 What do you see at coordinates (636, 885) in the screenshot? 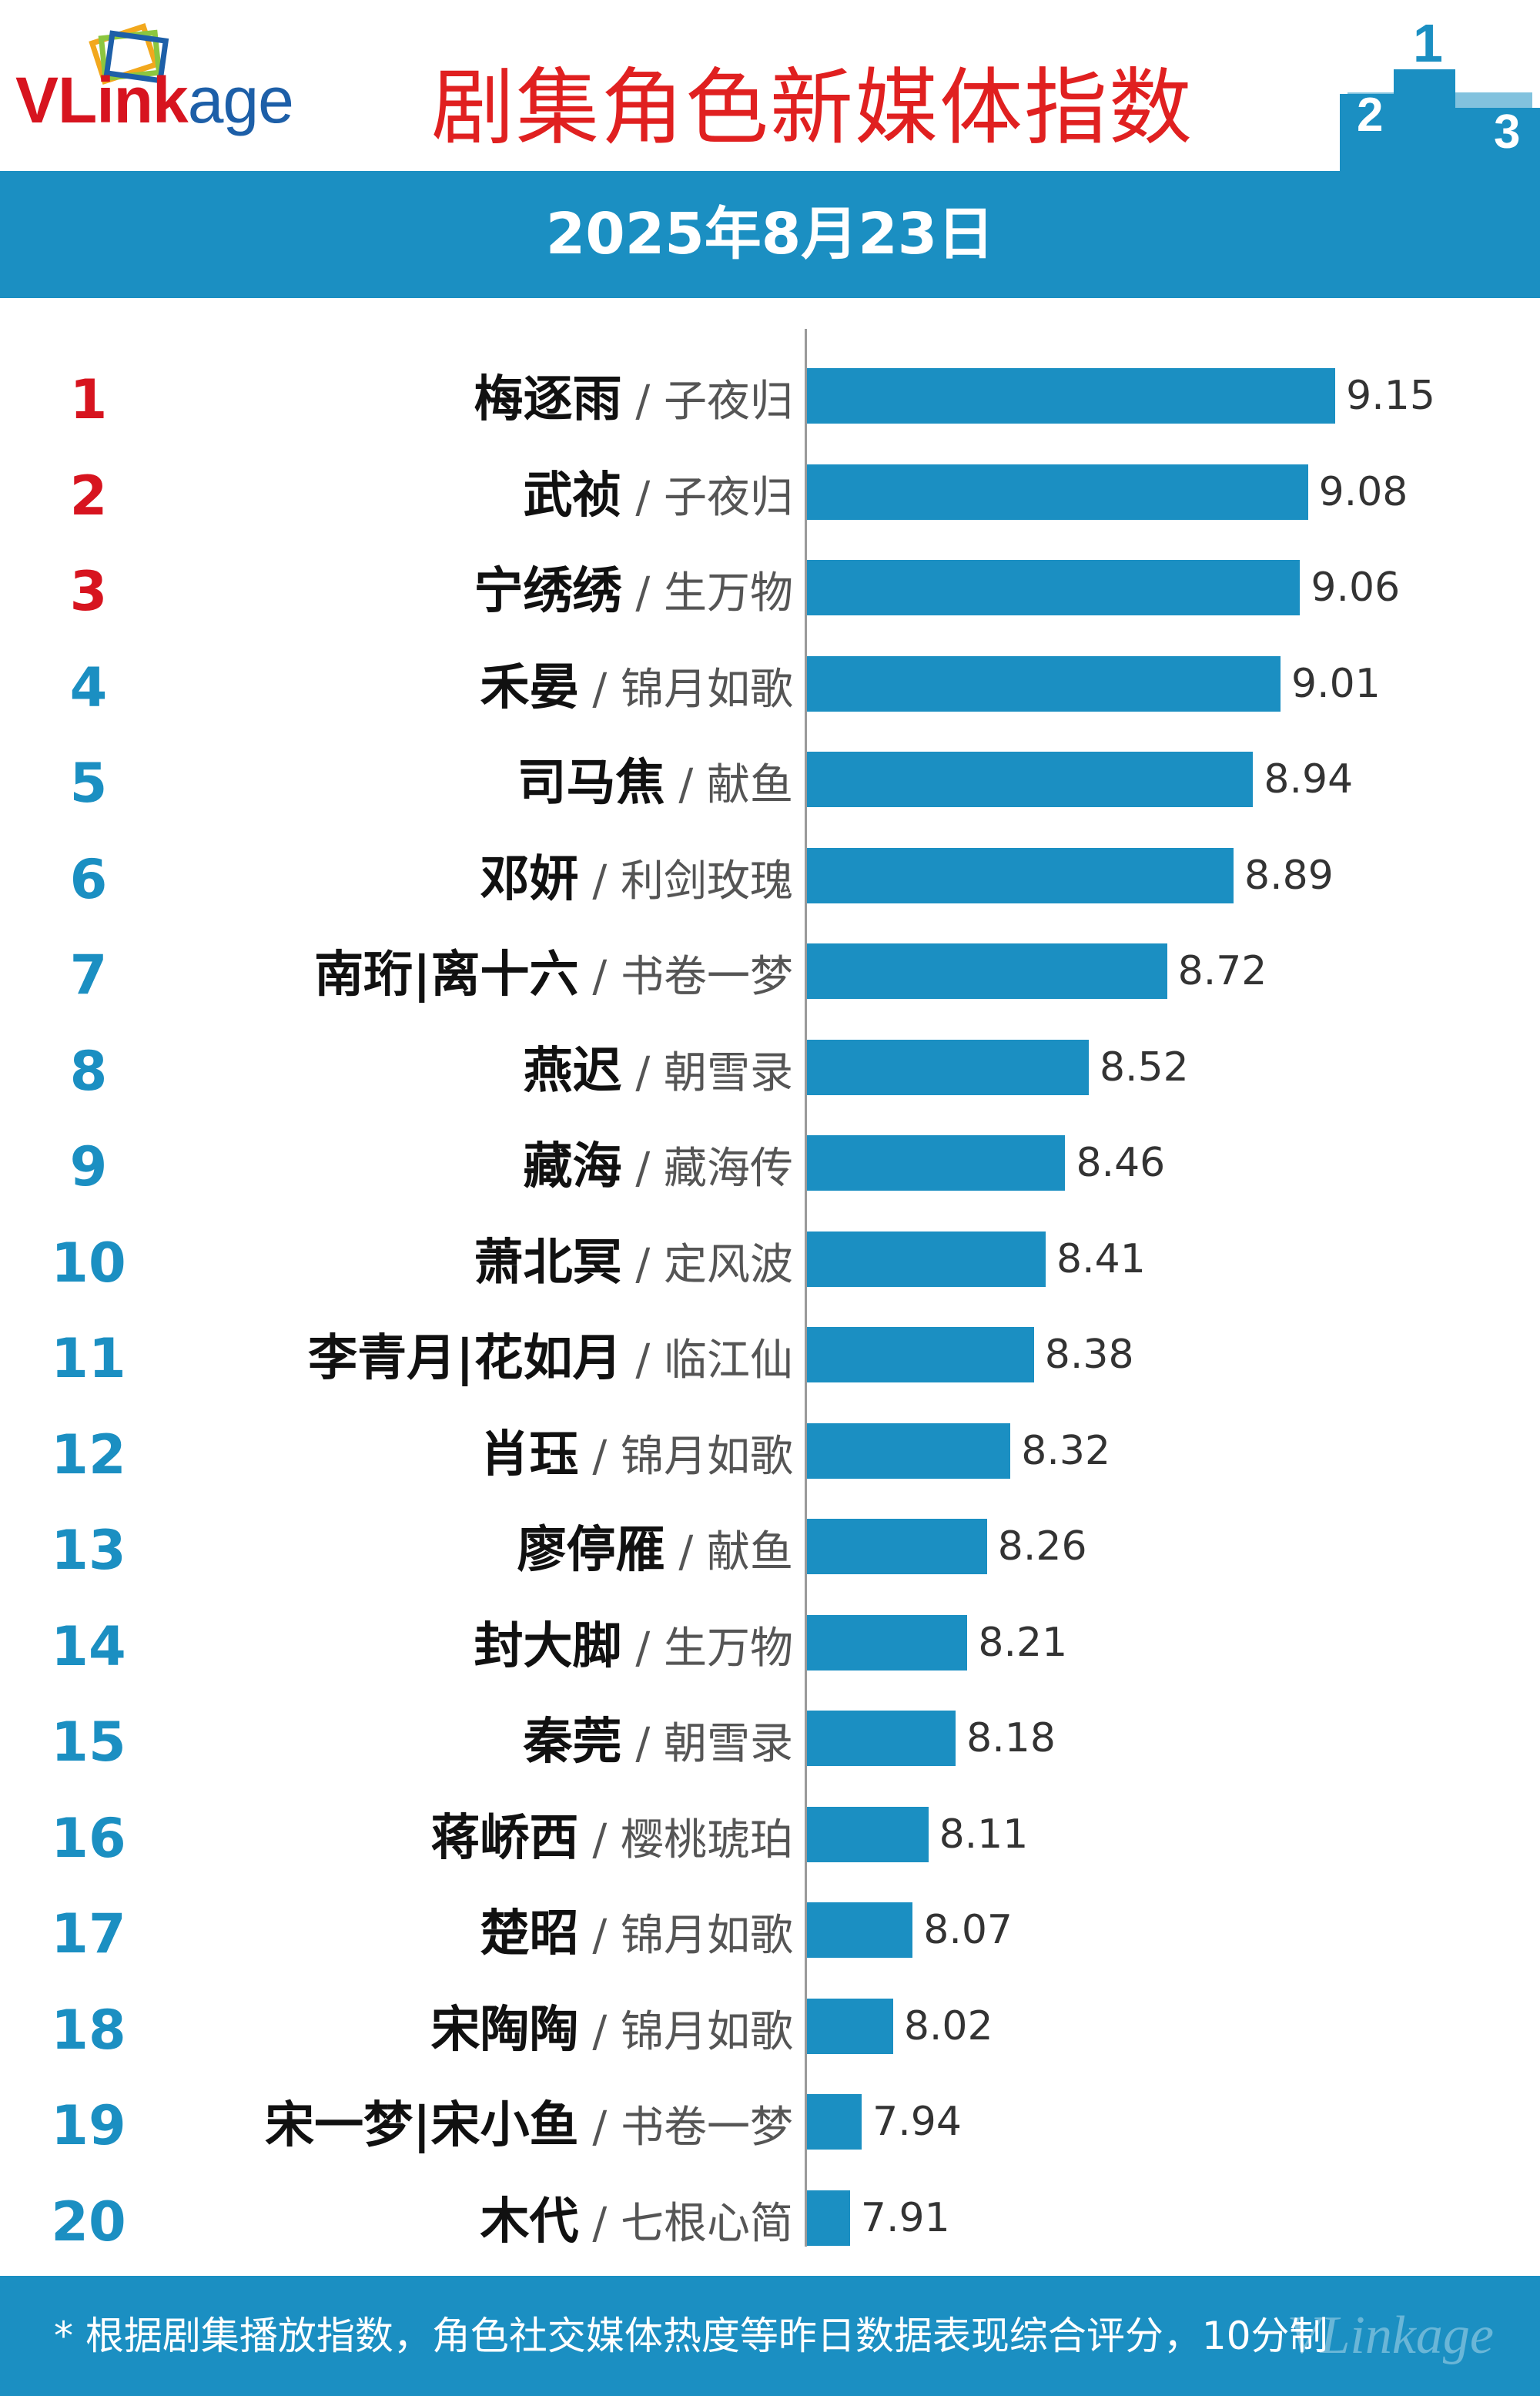
I see `category-label: 邓妍 / 利剑玫瑰` at bounding box center [636, 885].